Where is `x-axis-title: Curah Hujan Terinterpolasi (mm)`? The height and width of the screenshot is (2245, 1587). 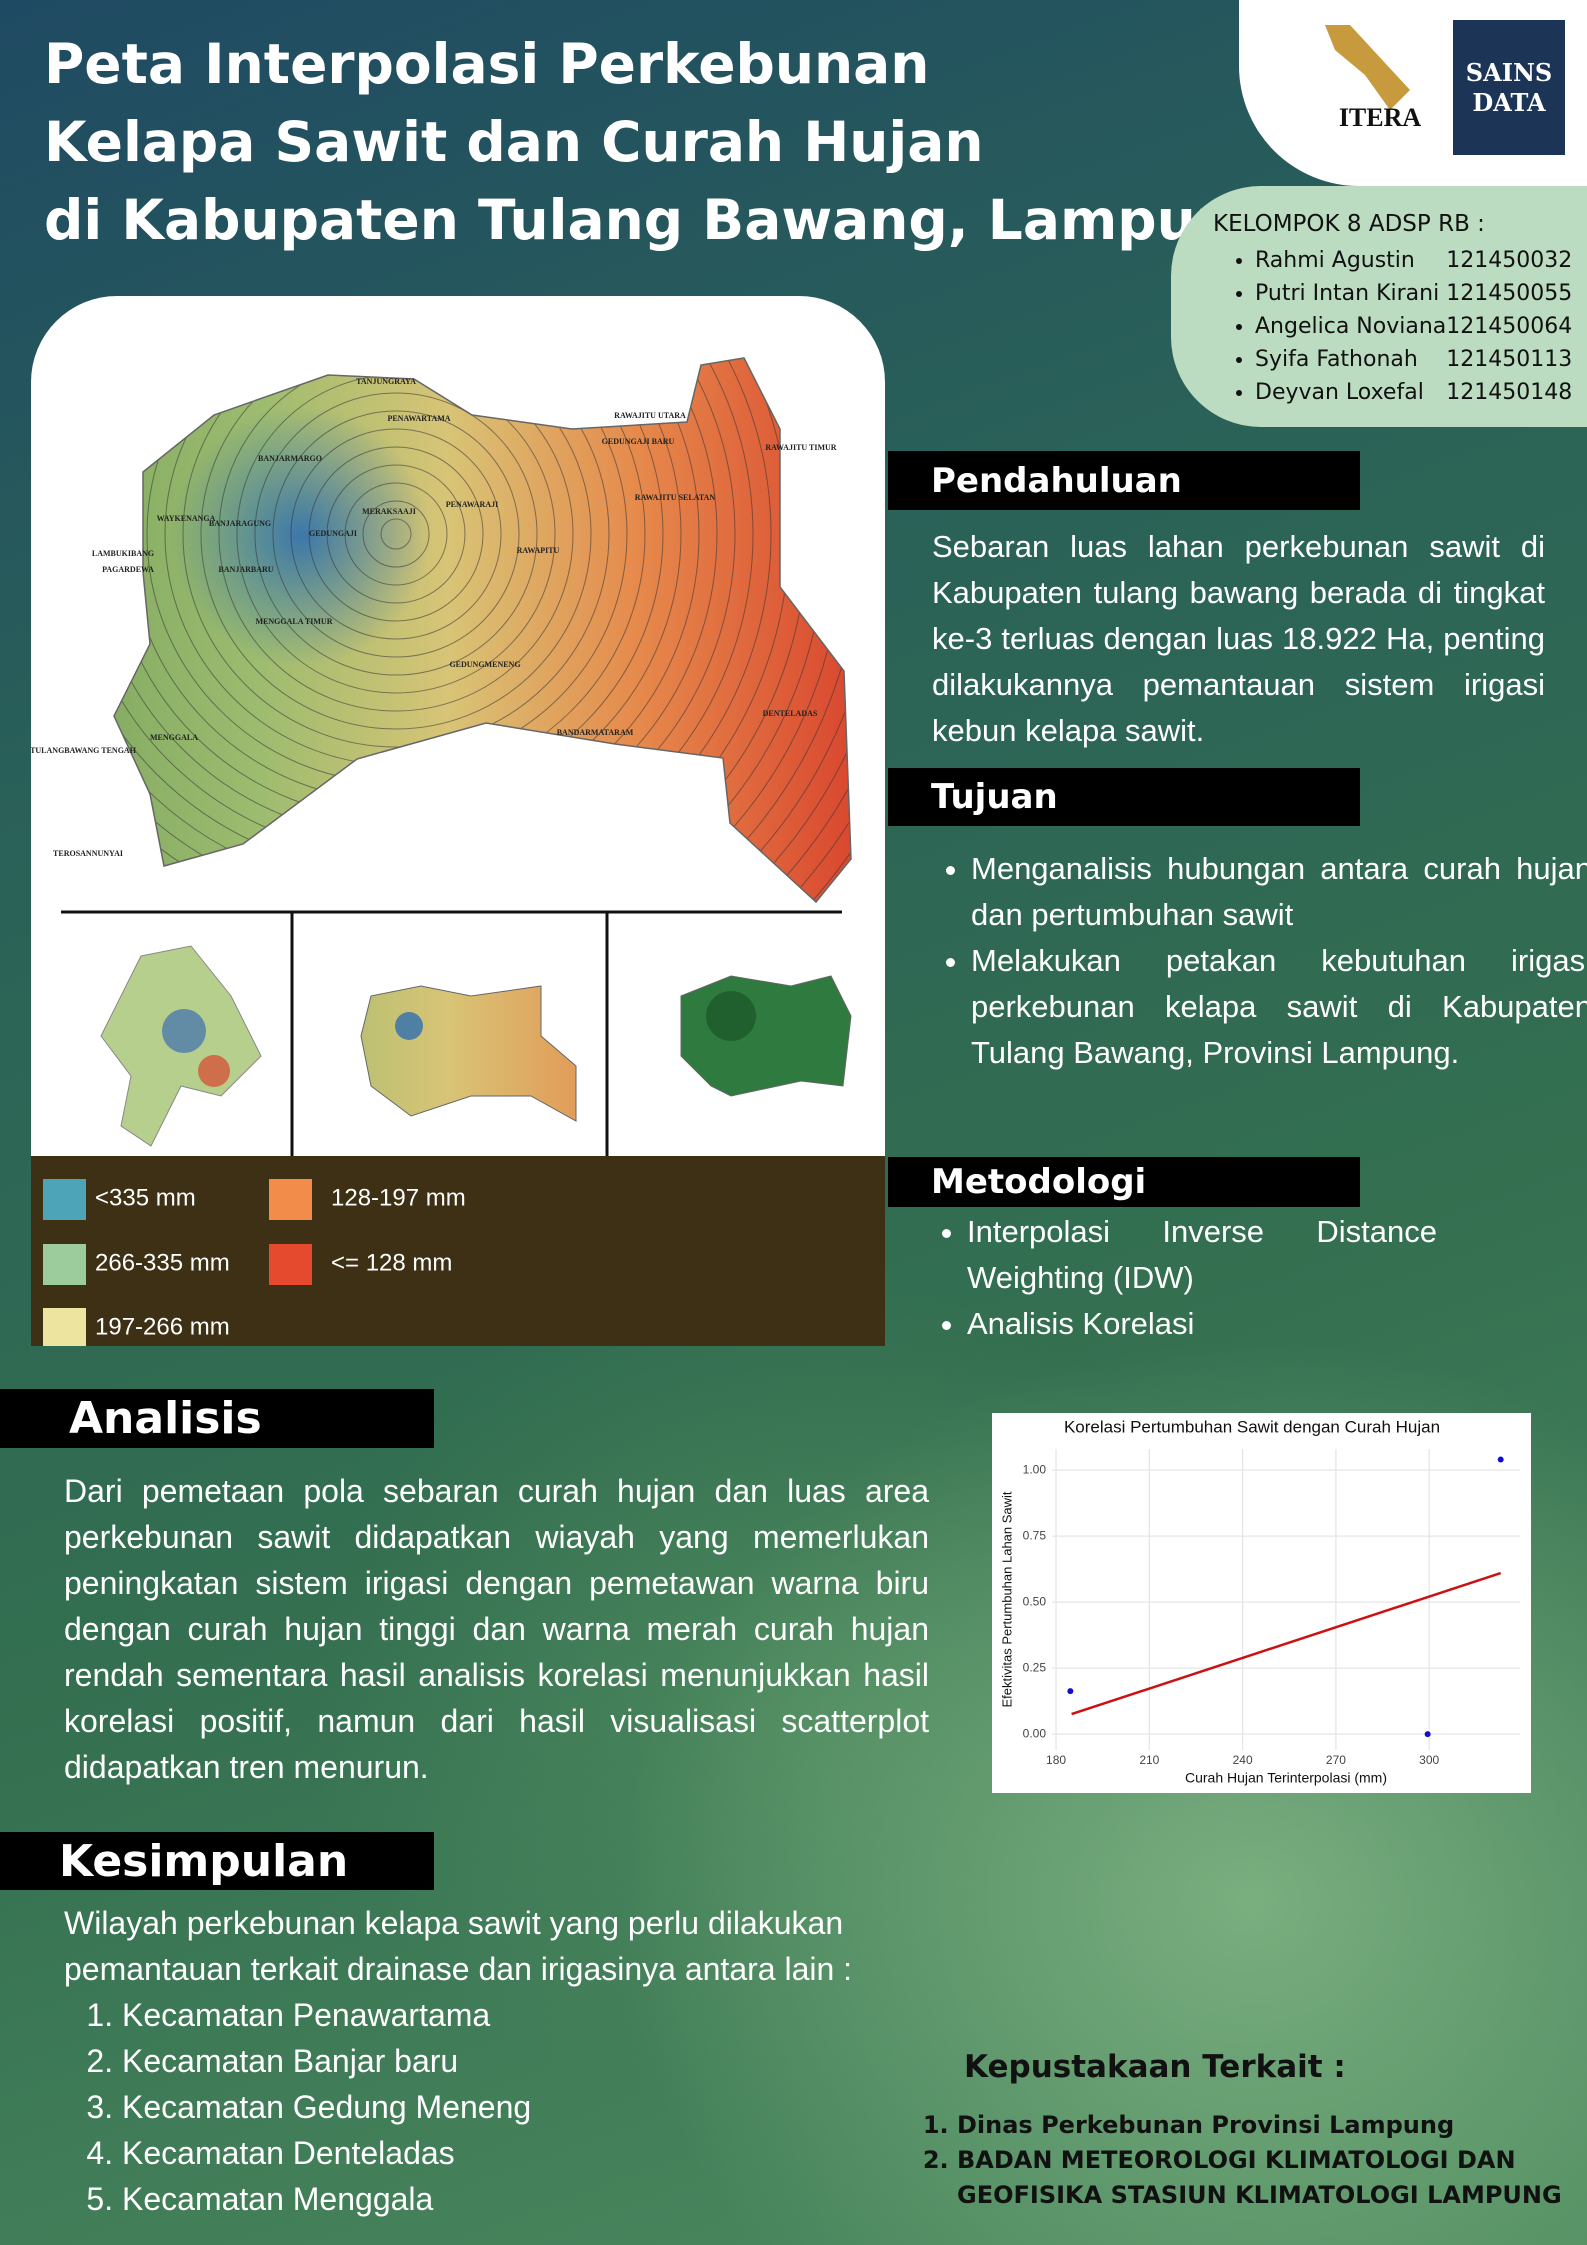
x-axis-title: Curah Hujan Terinterpolasi (mm) is located at coordinates (1286, 1778).